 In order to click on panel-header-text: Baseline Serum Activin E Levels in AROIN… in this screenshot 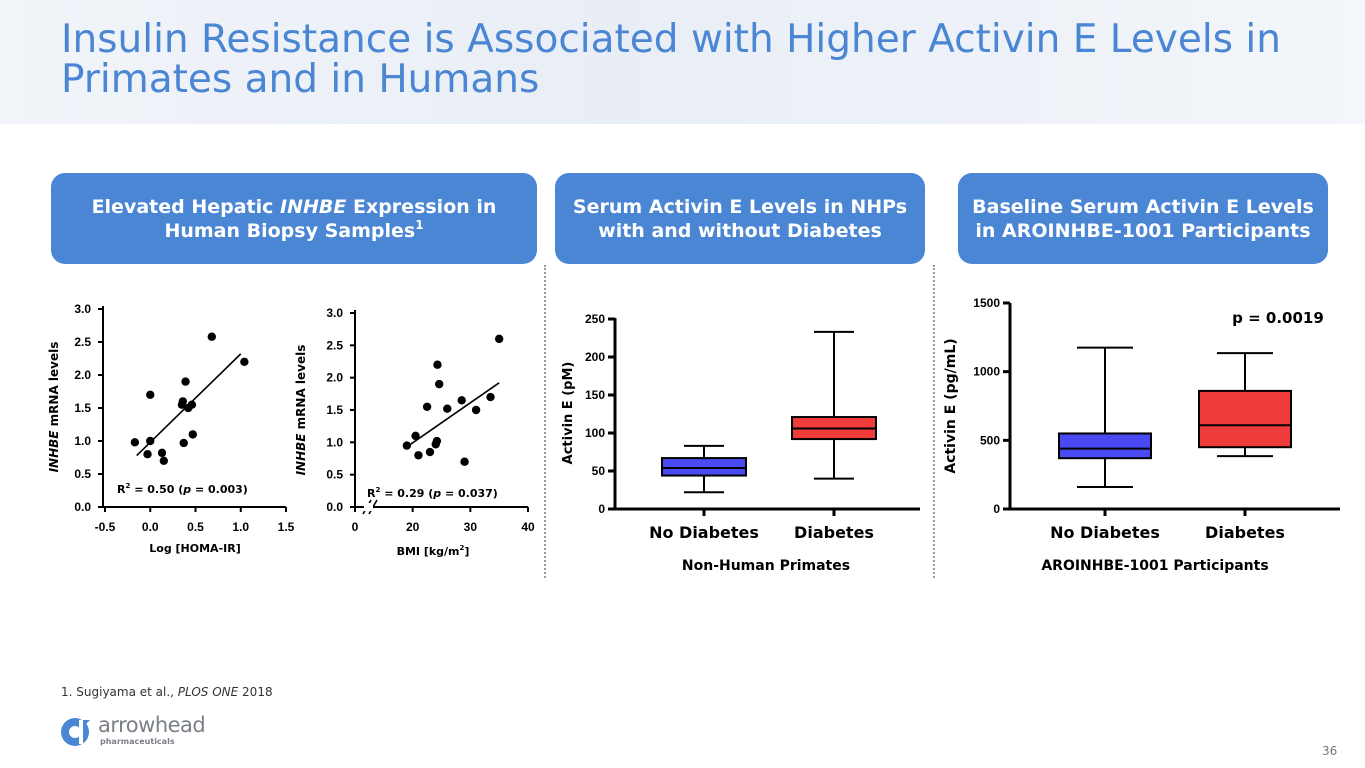, I will do `click(1143, 218)`.